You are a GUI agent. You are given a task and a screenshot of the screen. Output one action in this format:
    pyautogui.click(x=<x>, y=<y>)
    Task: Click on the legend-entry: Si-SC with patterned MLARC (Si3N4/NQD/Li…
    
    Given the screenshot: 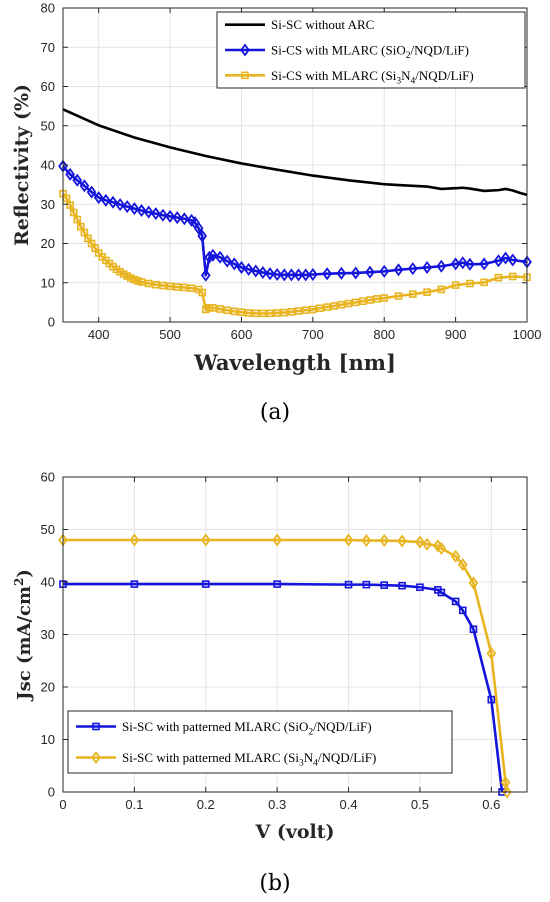 What is the action you would take?
    pyautogui.click(x=249, y=759)
    